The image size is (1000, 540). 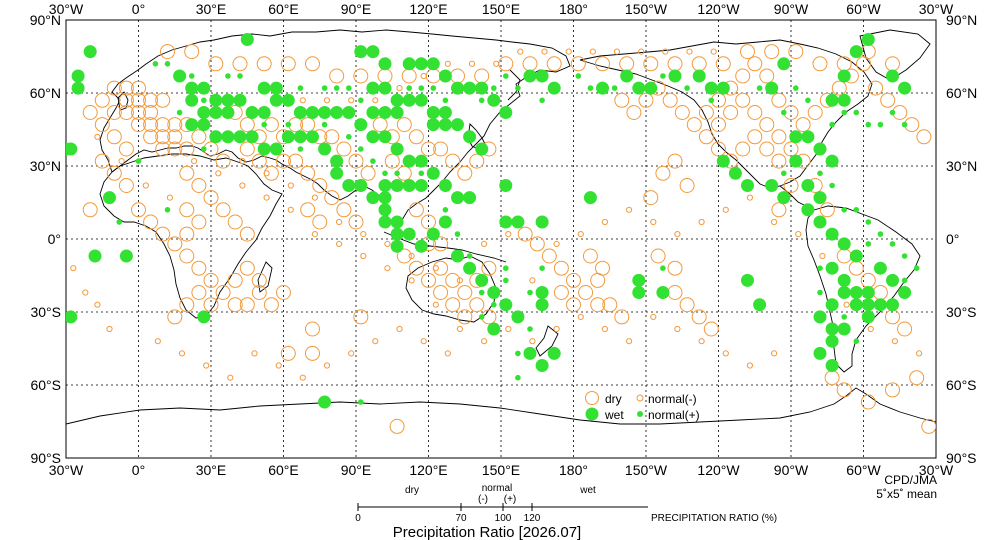 I want to click on lon-label-bottom: 90°W, so click(x=791, y=470).